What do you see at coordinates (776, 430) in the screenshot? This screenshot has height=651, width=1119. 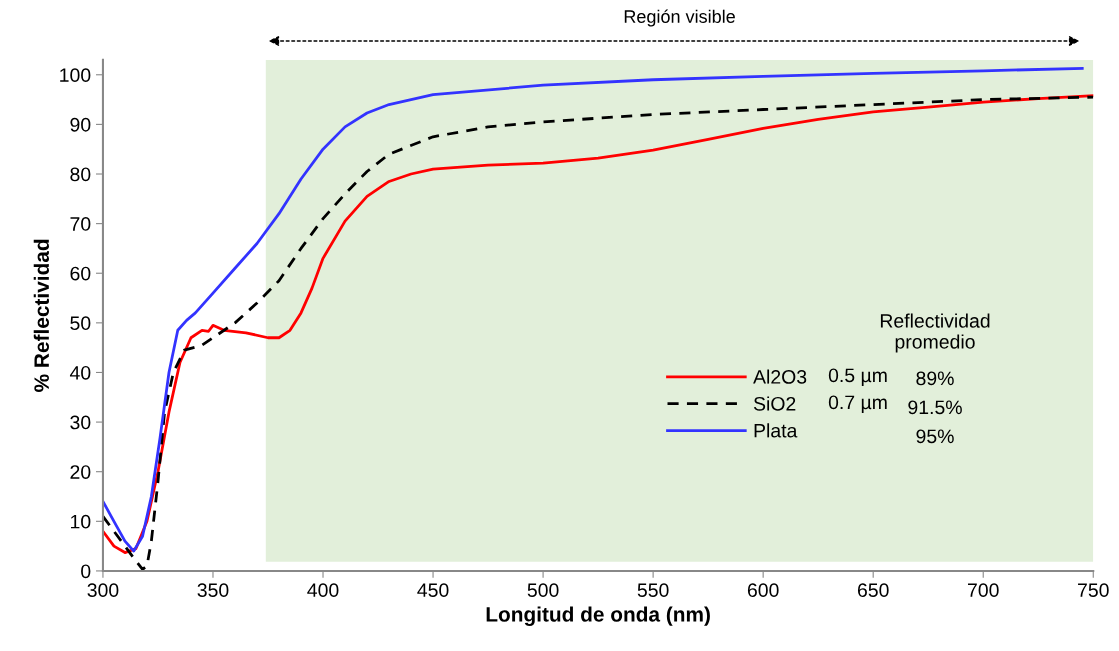 I see `legend-label: Plata` at bounding box center [776, 430].